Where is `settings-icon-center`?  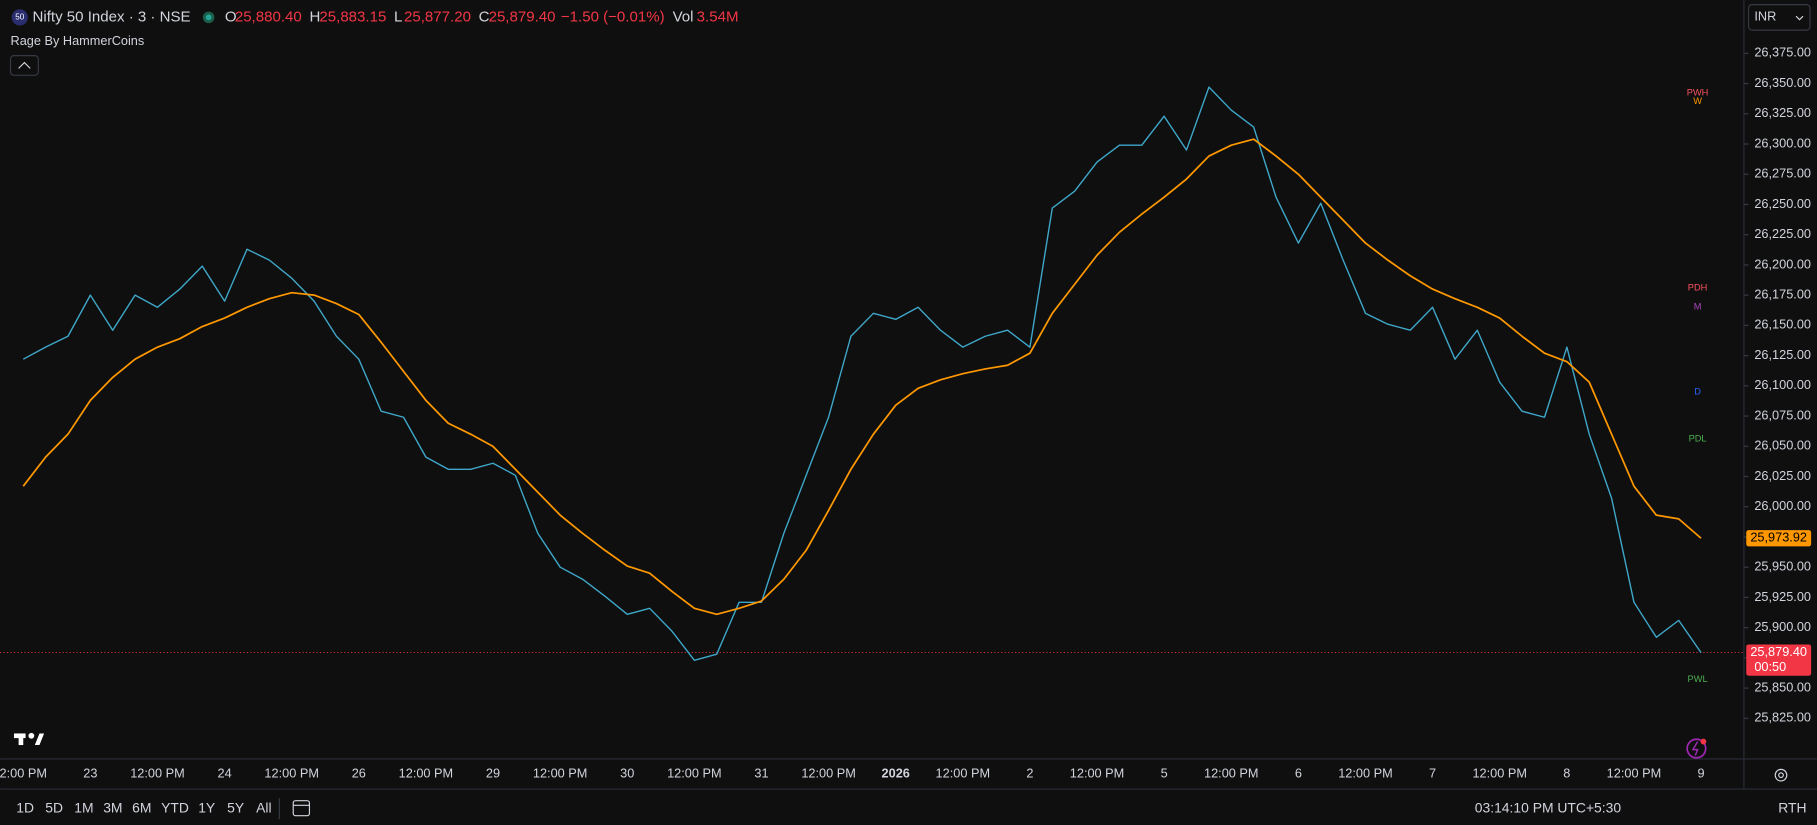
settings-icon-center is located at coordinates (1781, 775).